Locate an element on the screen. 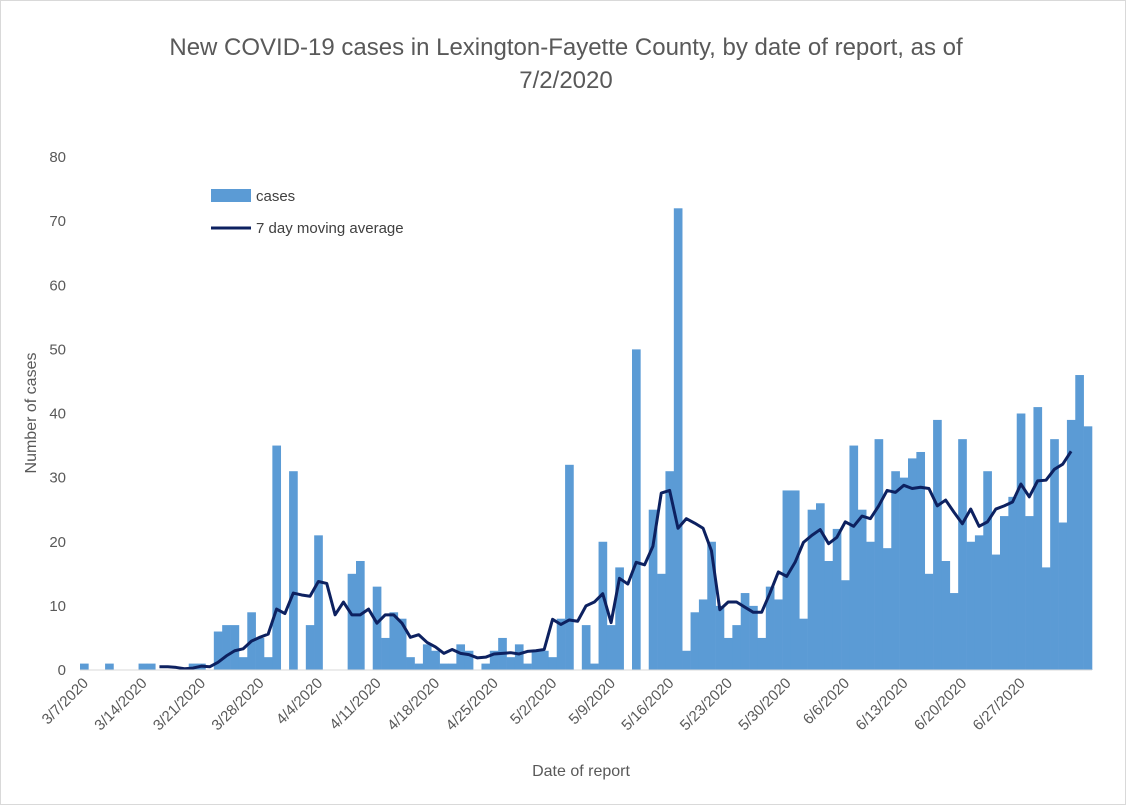  y-tick-label: 70 is located at coordinates (57, 221).